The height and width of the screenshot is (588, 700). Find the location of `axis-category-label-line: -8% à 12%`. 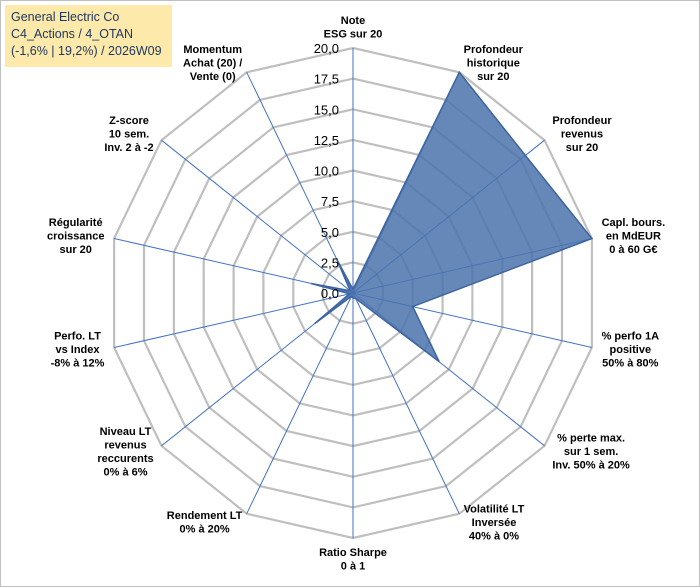

axis-category-label-line: -8% à 12% is located at coordinates (78, 364).